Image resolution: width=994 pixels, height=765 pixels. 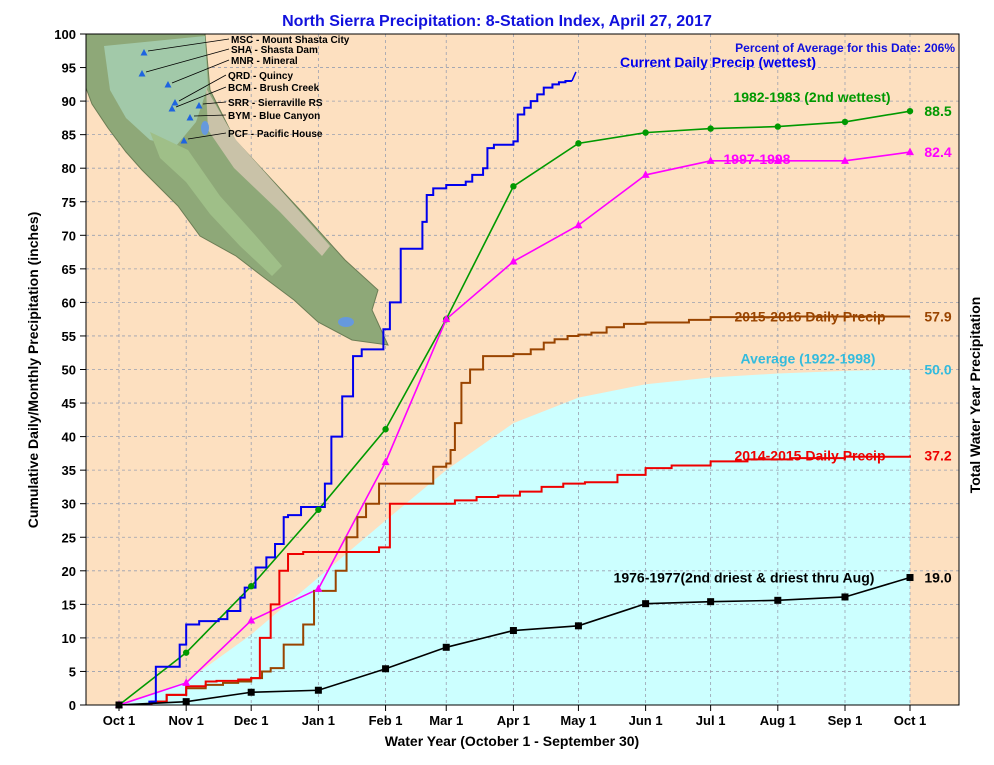 What do you see at coordinates (69, 571) in the screenshot?
I see `y-tick-label: 20` at bounding box center [69, 571].